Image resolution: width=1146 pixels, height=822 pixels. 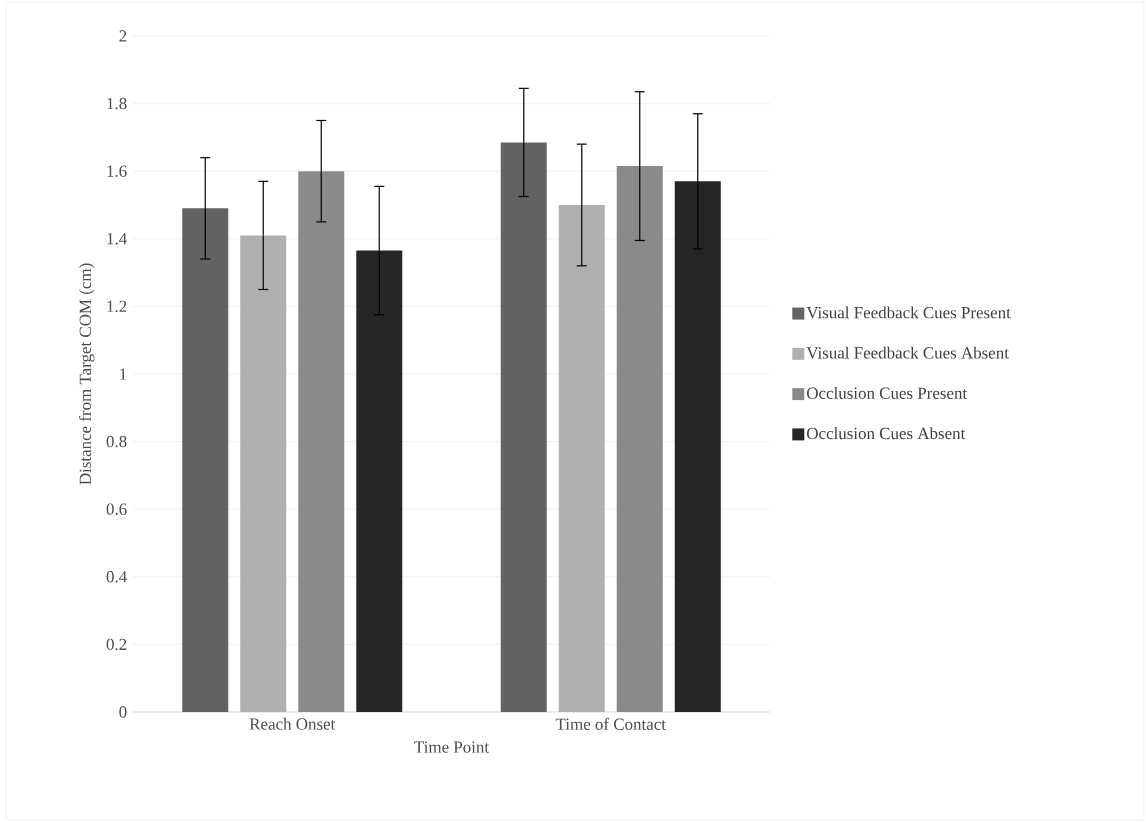 I want to click on legend-label: Occlusion Cues Present, so click(x=887, y=392).